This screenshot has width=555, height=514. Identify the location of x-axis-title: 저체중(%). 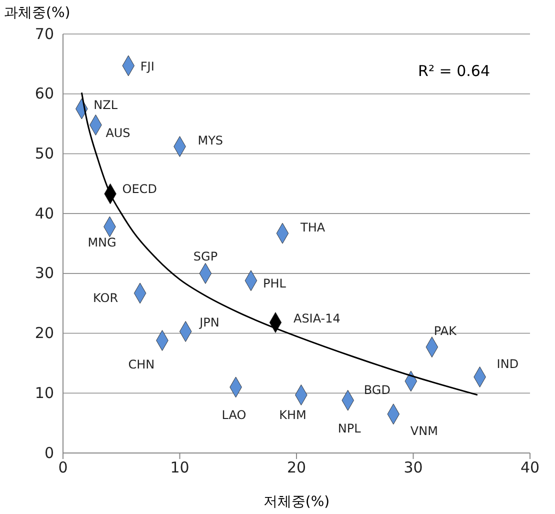
(296, 502).